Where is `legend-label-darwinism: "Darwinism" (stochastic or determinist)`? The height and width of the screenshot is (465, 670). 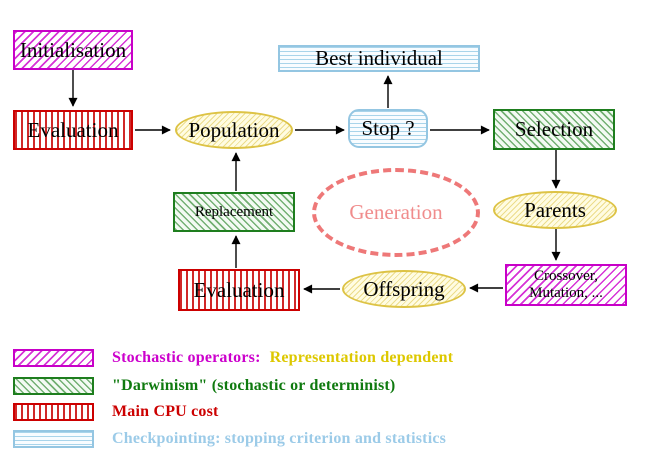
legend-label-darwinism: "Darwinism" (stochastic or determinist) is located at coordinates (254, 385).